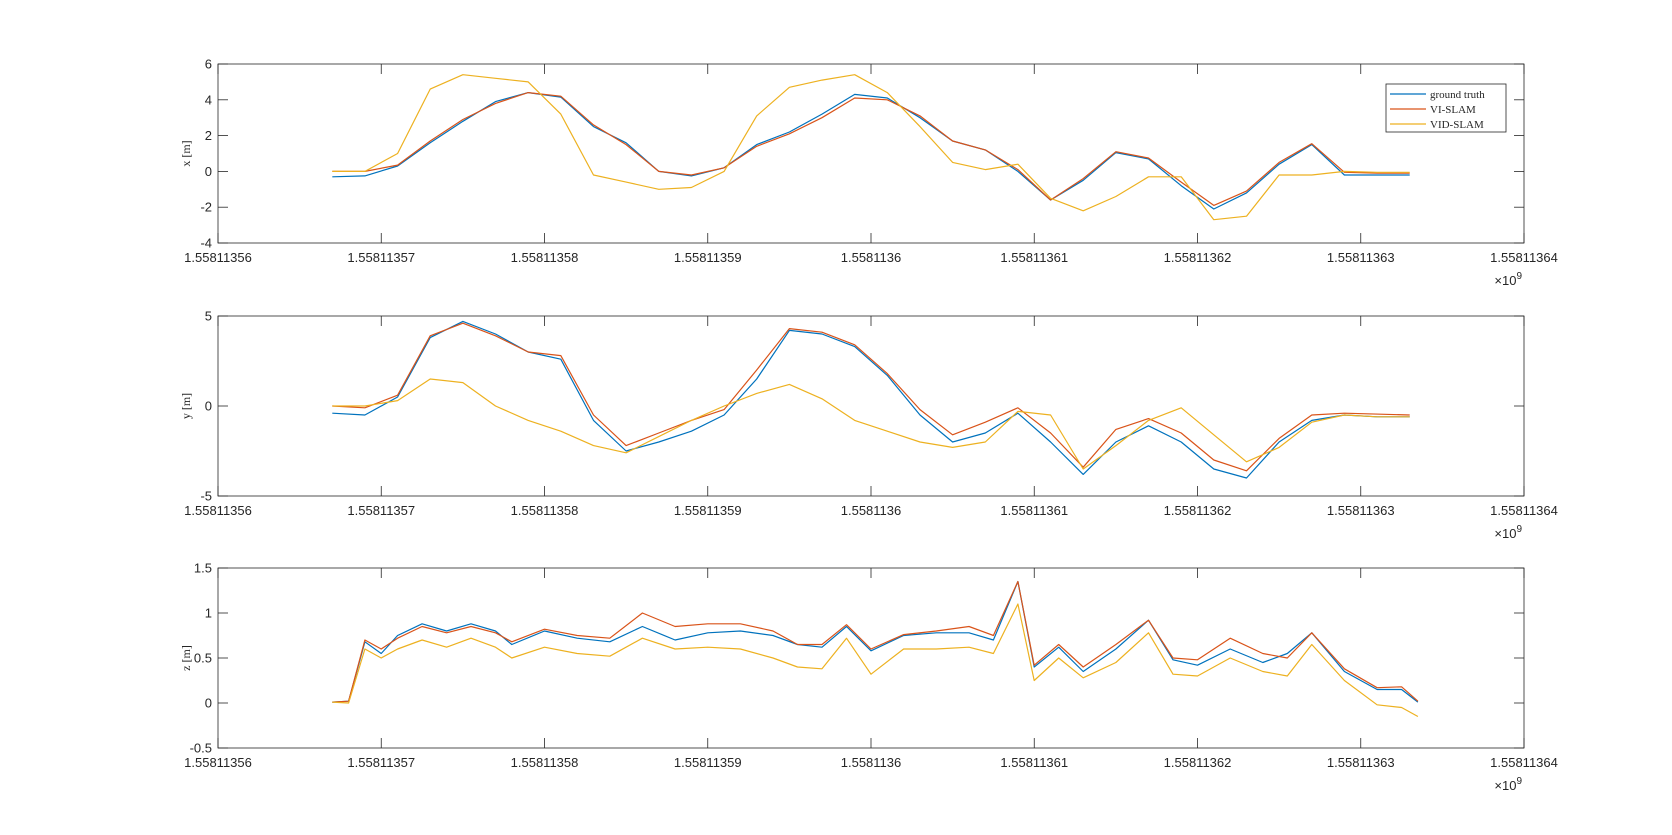 Image resolution: width=1672 pixels, height=835 pixels. I want to click on y-tick-label: 0.5, so click(203, 658).